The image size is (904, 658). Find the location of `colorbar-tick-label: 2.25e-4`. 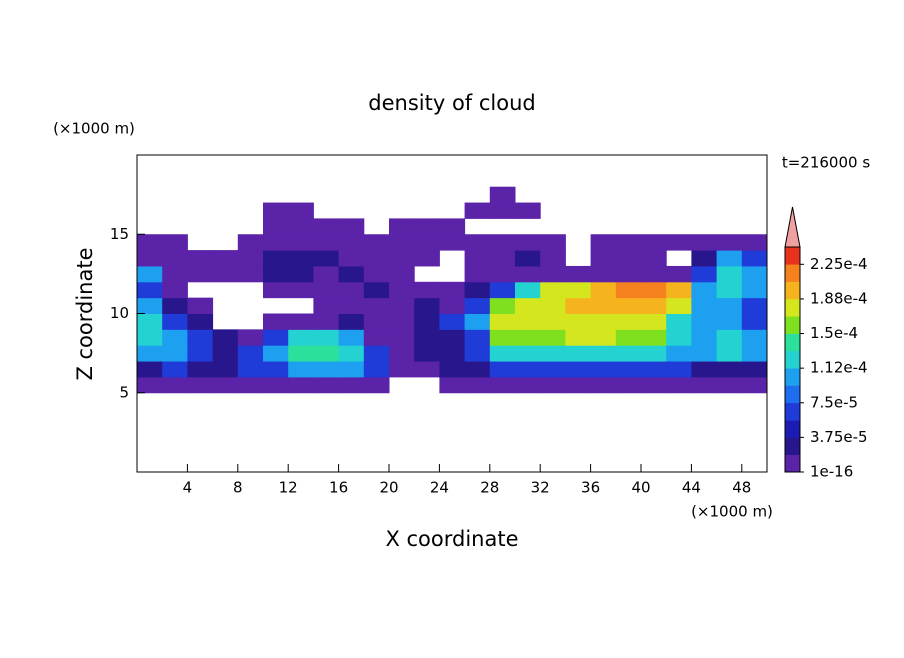

colorbar-tick-label: 2.25e-4 is located at coordinates (839, 264).